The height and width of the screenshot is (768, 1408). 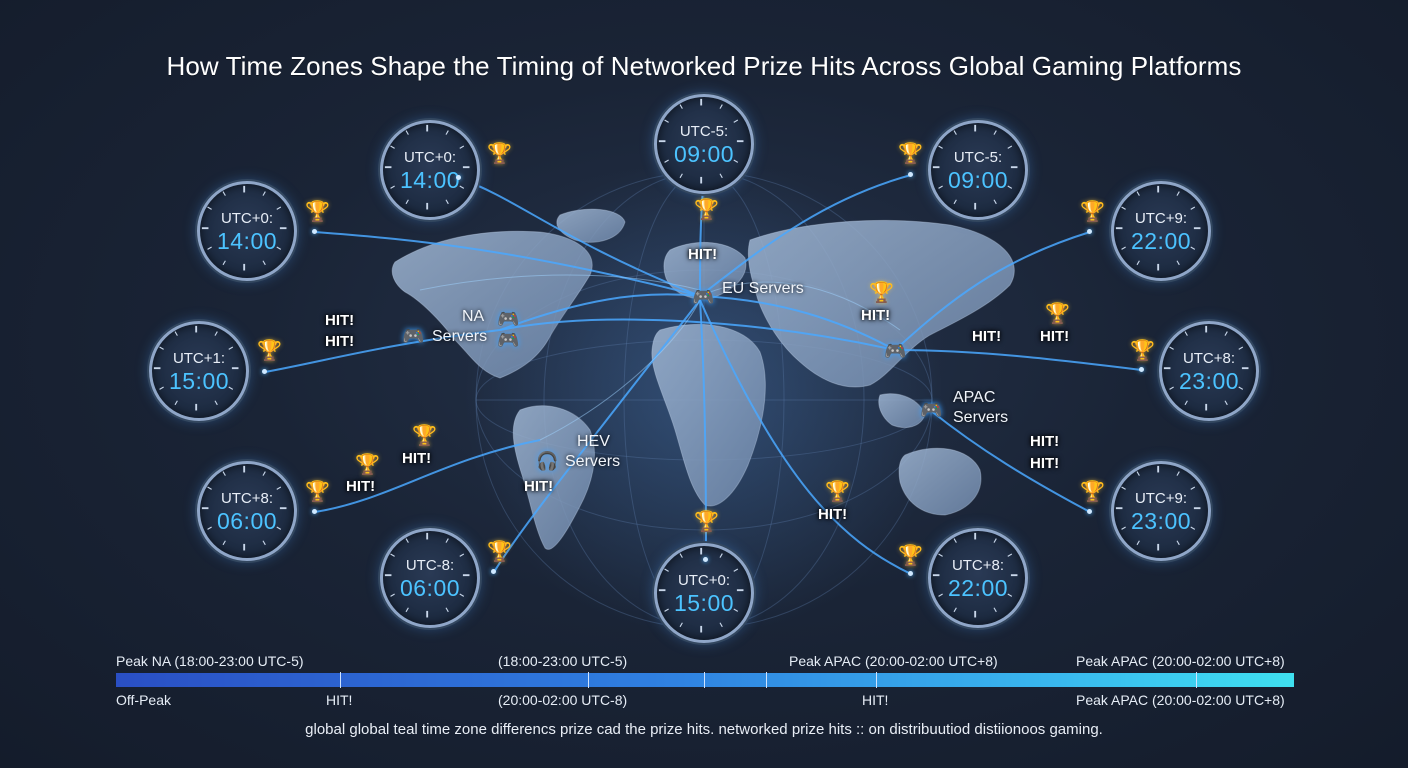 I want to click on apac-servers-label: APAC Servers, so click(x=980, y=408).